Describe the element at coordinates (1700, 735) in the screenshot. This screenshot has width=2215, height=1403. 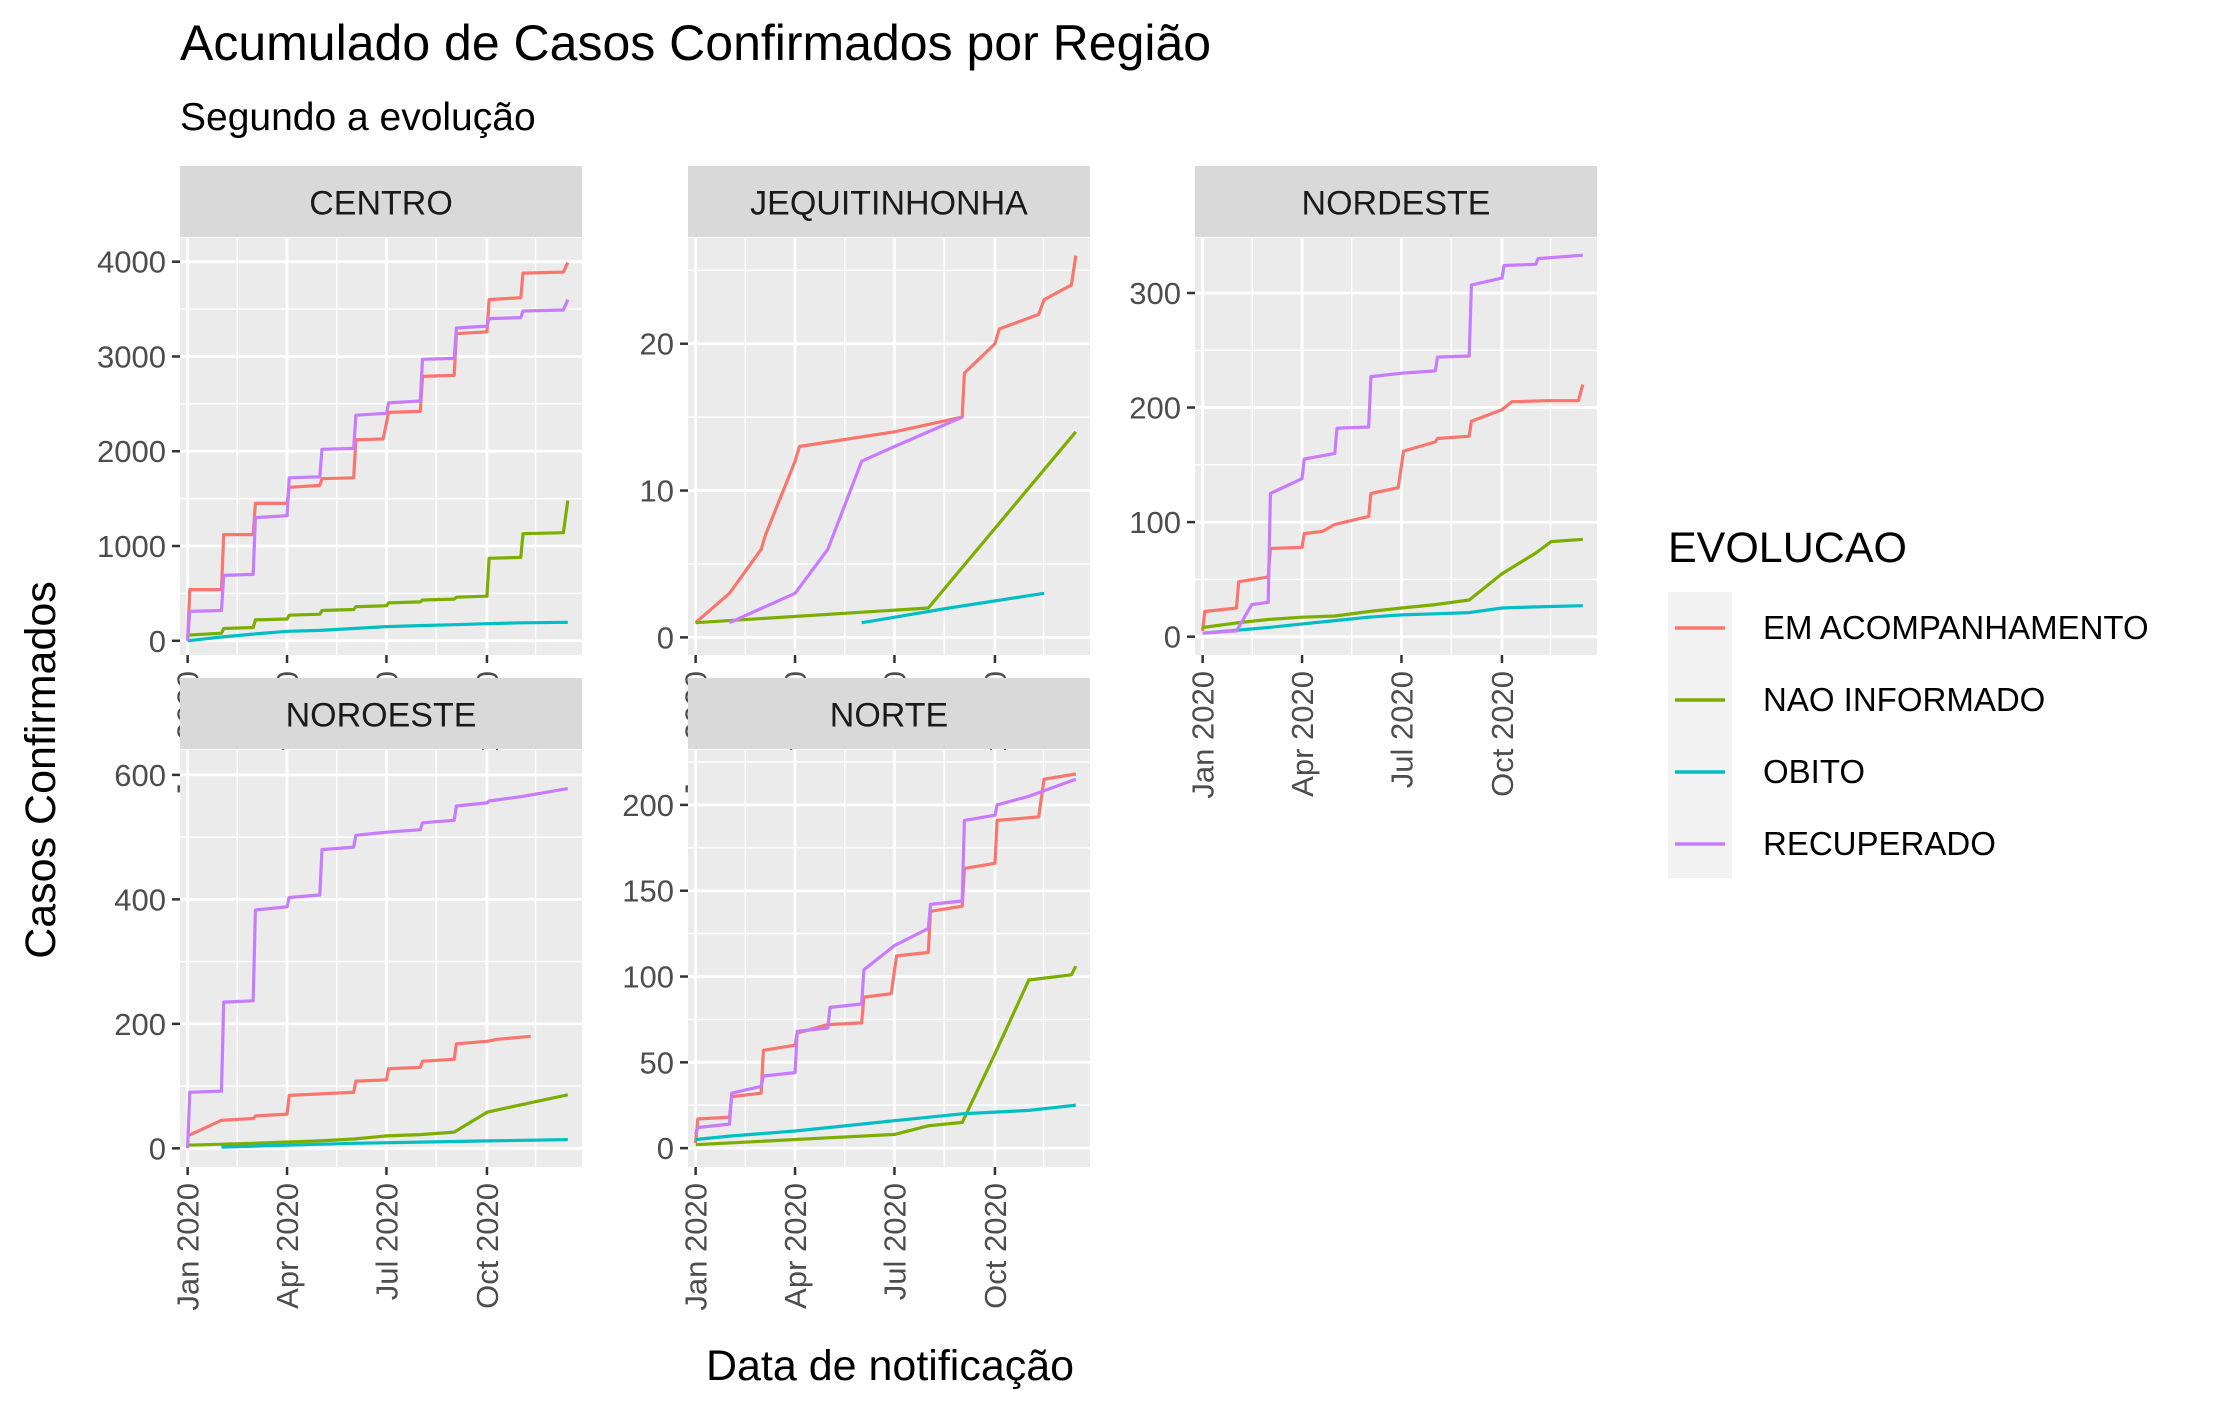
I see `legend-key-background` at that location.